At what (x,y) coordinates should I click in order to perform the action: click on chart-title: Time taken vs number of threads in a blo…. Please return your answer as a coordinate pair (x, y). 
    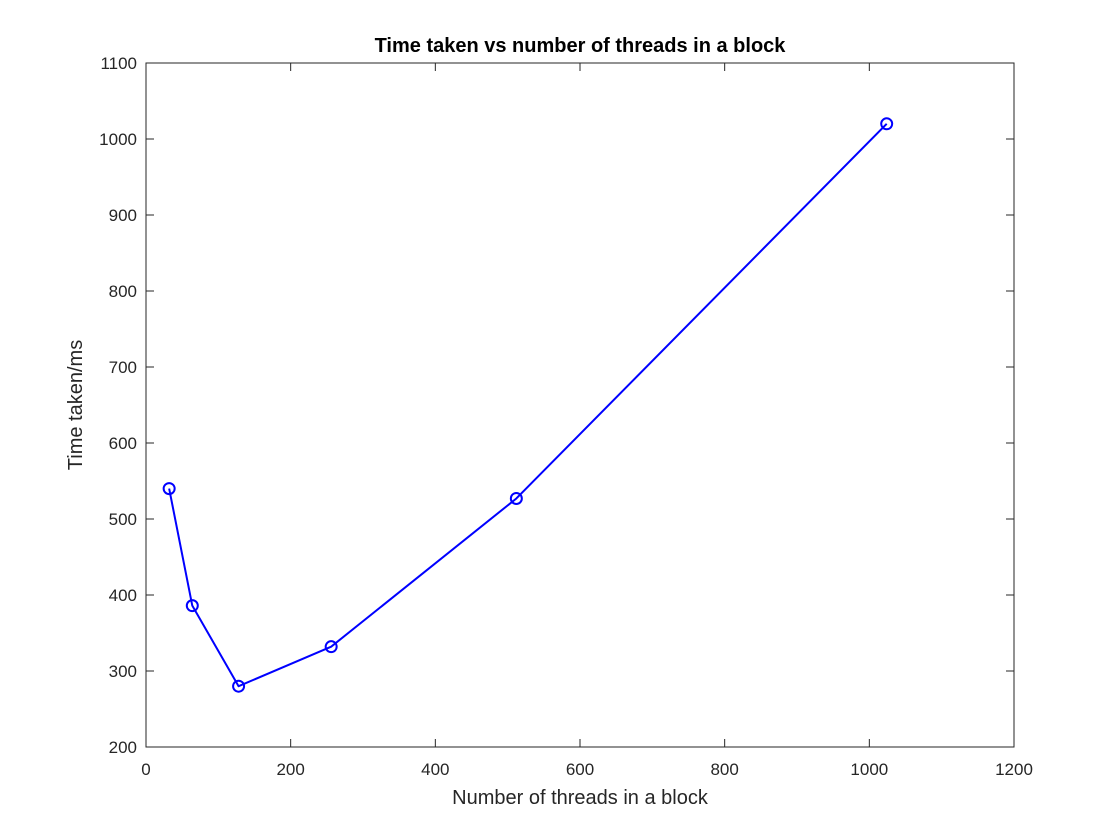
    Looking at the image, I should click on (581, 46).